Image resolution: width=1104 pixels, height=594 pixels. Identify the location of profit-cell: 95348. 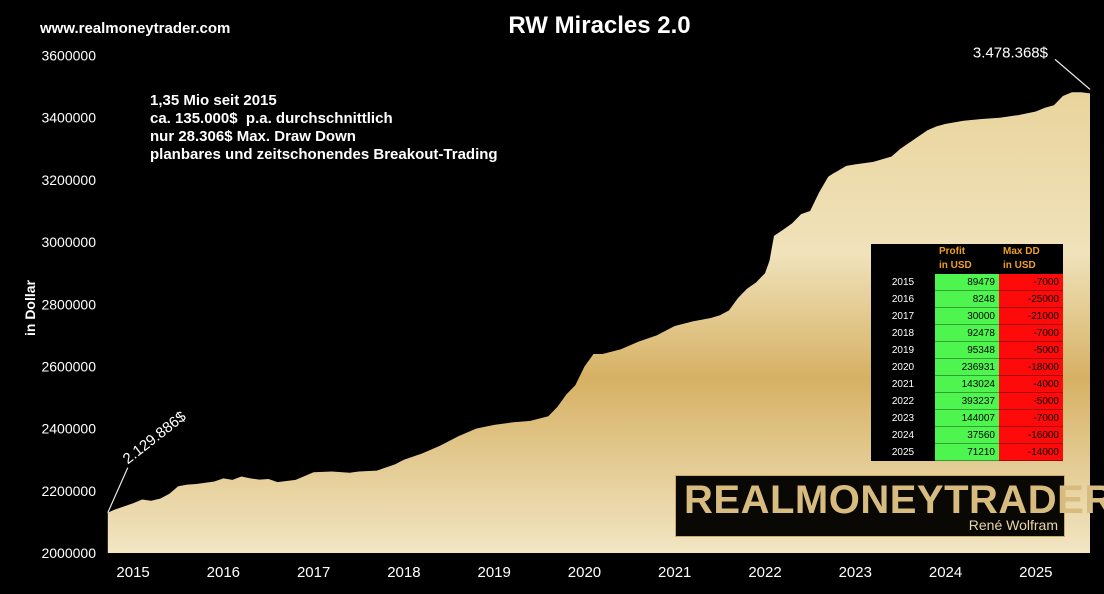
(967, 350).